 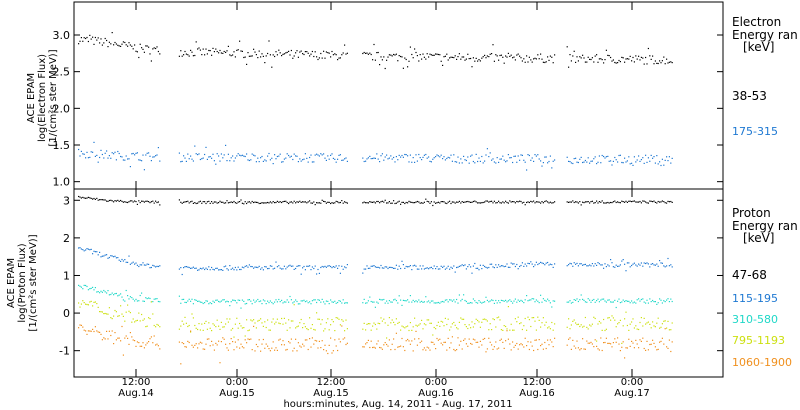 What do you see at coordinates (755, 319) in the screenshot?
I see `proton-legend-310-580: 310-580` at bounding box center [755, 319].